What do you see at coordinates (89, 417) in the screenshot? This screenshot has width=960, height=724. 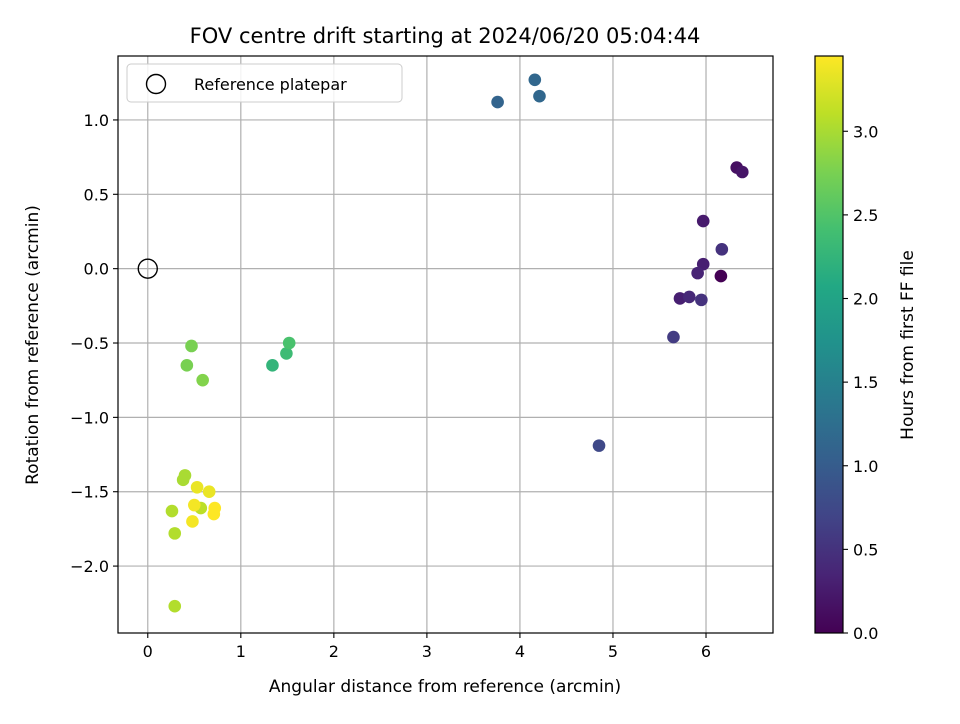 I see `y-tick-label: −1.0` at bounding box center [89, 417].